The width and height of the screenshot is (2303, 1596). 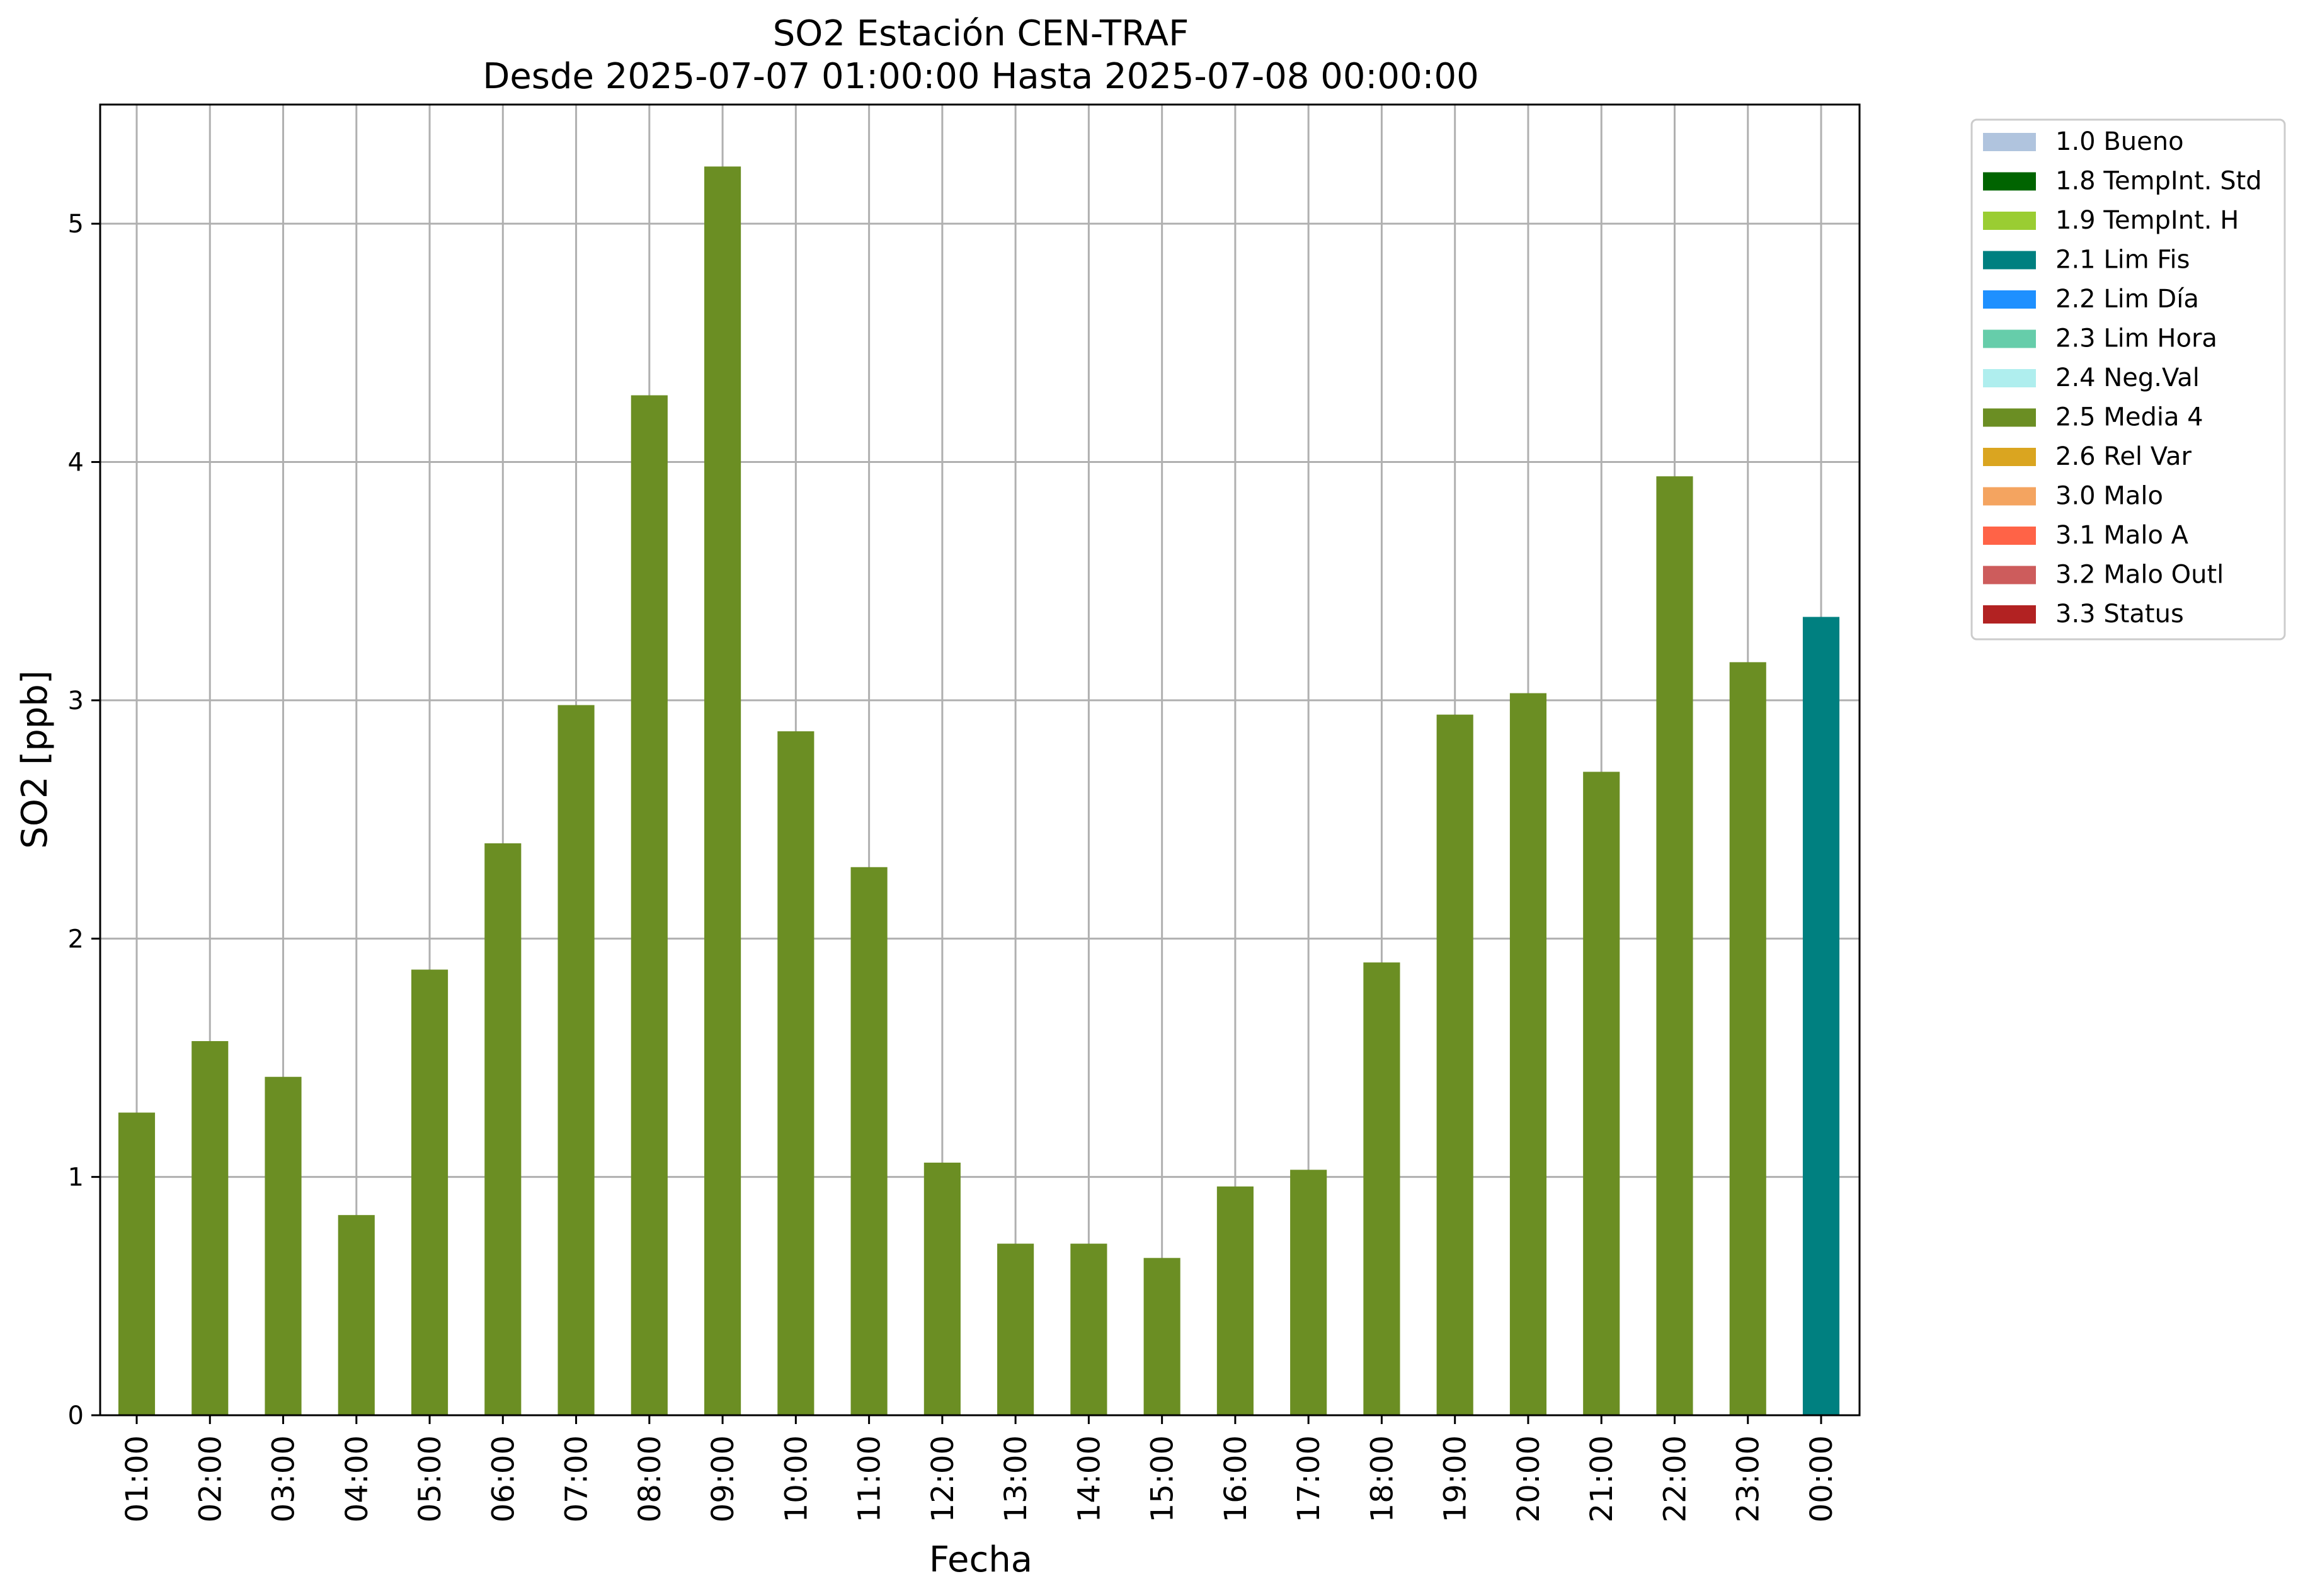 What do you see at coordinates (2120, 141) in the screenshot?
I see `legend-label: 1.0 Bueno` at bounding box center [2120, 141].